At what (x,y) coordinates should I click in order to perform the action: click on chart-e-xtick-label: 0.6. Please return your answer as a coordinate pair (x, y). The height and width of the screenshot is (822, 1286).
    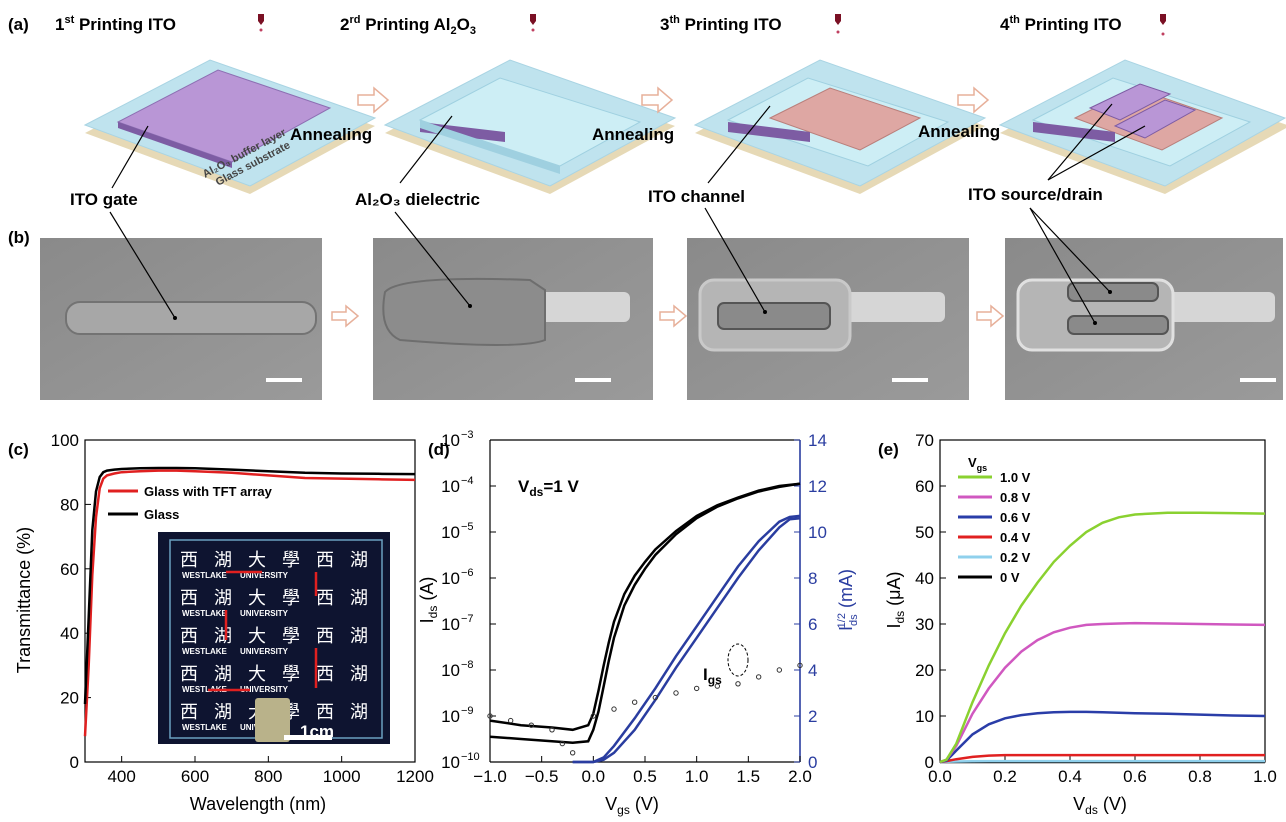
    Looking at the image, I should click on (1135, 776).